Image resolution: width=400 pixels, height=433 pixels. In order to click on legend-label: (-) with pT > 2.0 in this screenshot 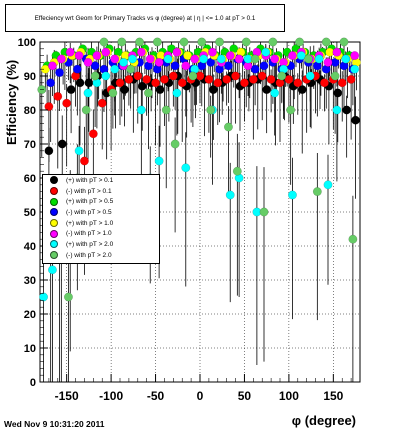, I will do `click(89, 255)`.